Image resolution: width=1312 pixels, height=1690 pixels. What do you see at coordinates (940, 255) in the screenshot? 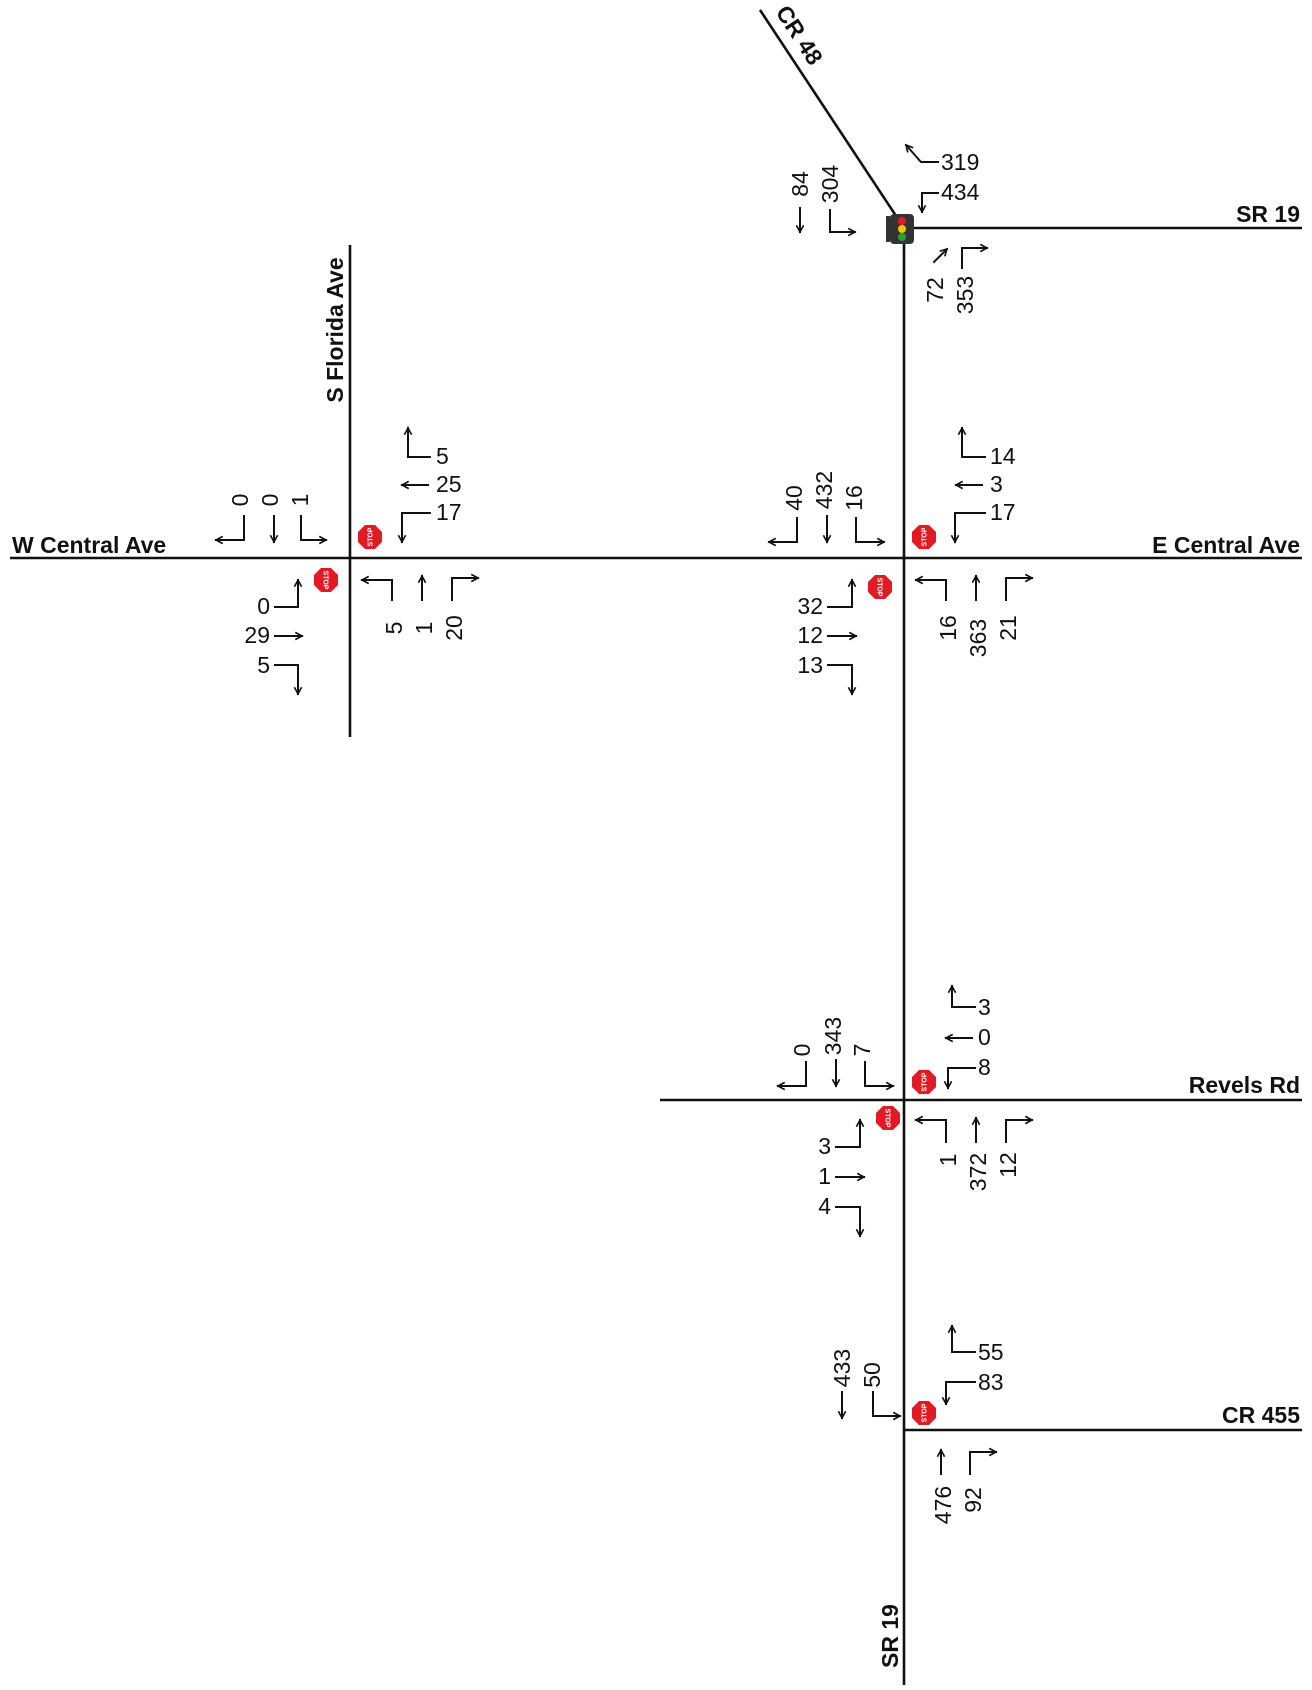
I see `sr19-nb-bearleft-arrow` at bounding box center [940, 255].